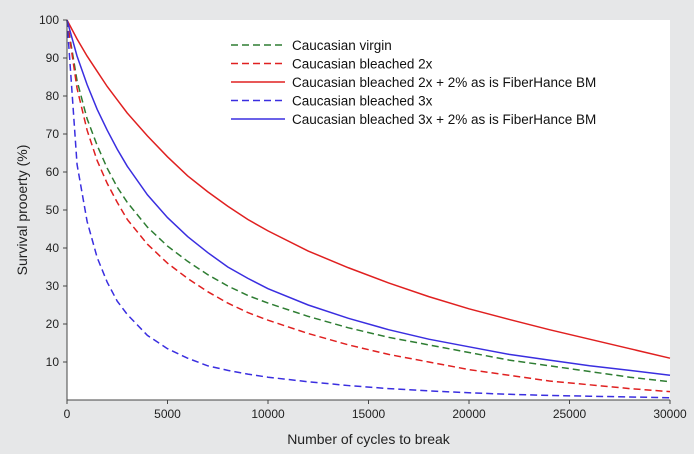 The width and height of the screenshot is (694, 454). What do you see at coordinates (369, 414) in the screenshot?
I see `x-tick-label: 15000` at bounding box center [369, 414].